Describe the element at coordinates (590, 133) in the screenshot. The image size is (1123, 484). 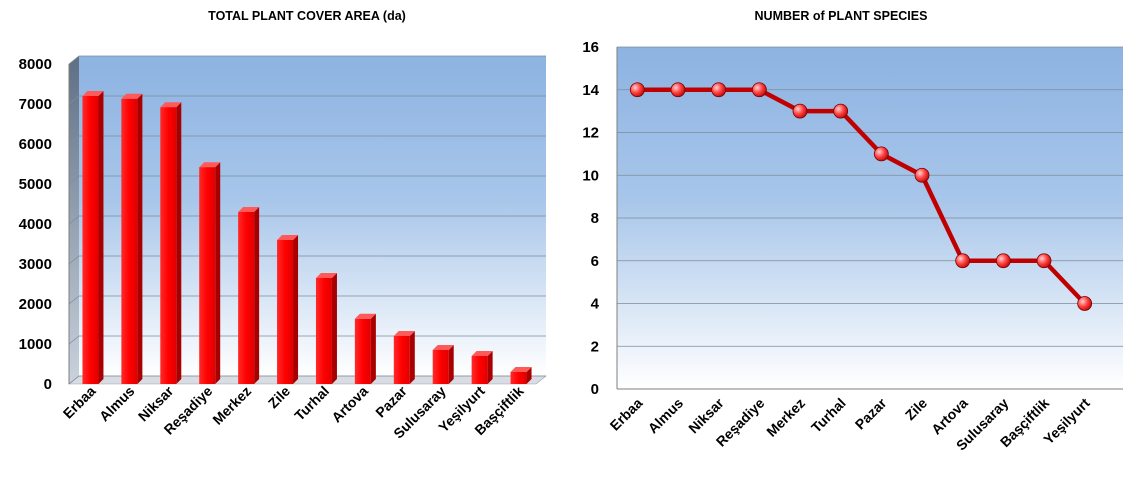
I see `line-y-tick-label: 12` at that location.